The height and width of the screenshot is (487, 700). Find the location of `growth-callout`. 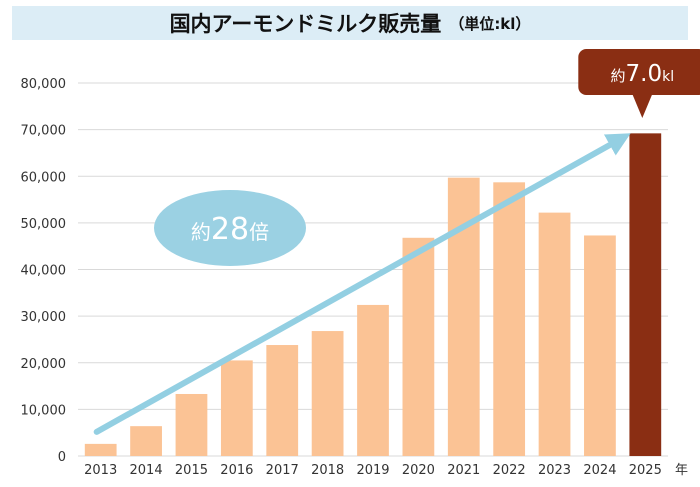

growth-callout is located at coordinates (230, 228).